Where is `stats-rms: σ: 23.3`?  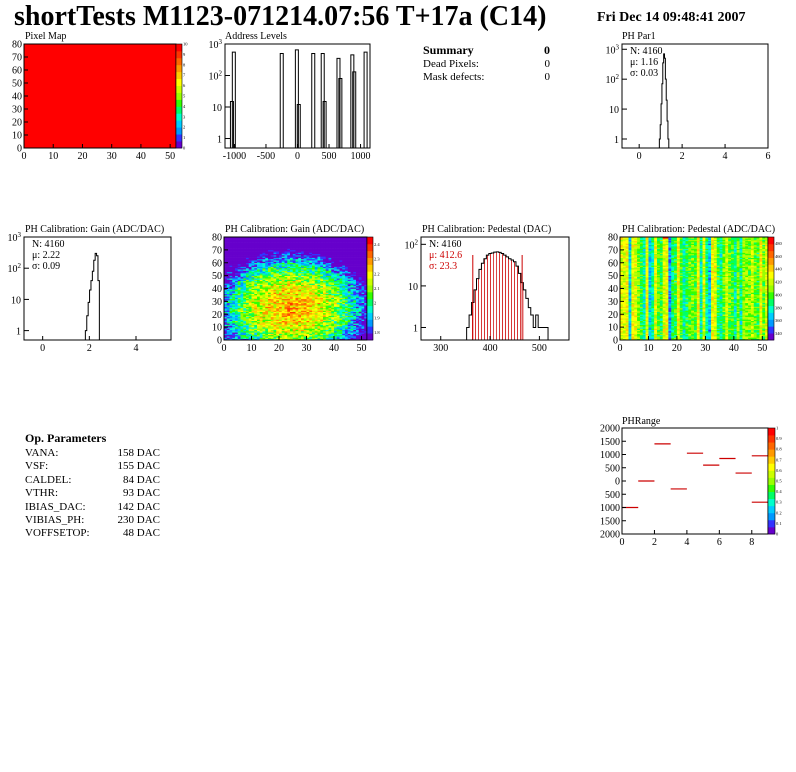 stats-rms: σ: 23.3 is located at coordinates (443, 266).